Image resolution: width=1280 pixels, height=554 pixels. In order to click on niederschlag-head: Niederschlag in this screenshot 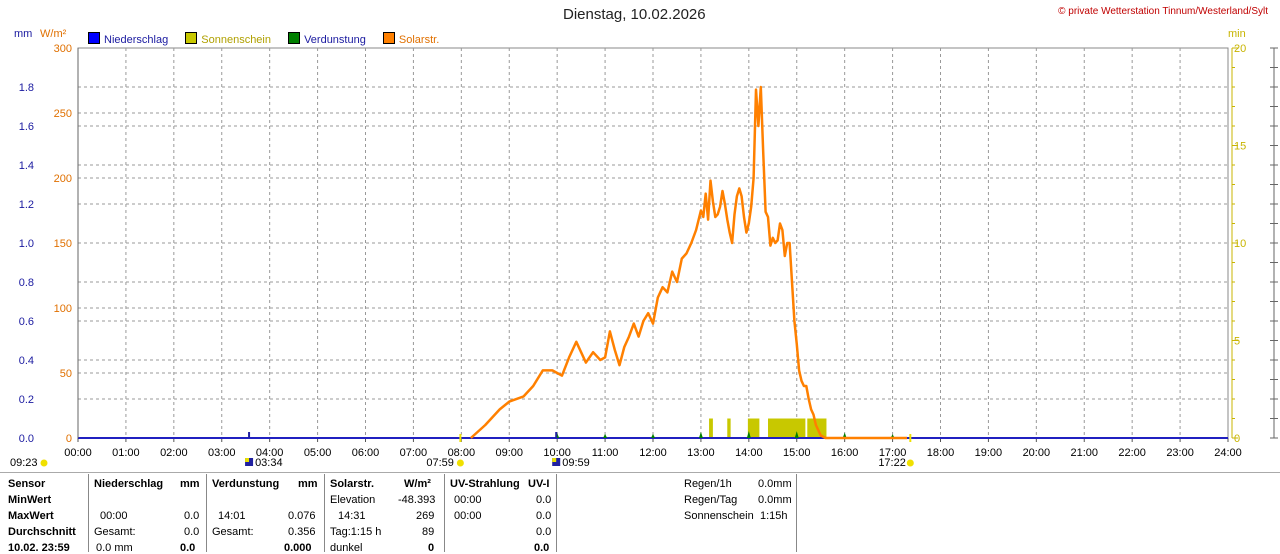, I will do `click(129, 484)`.